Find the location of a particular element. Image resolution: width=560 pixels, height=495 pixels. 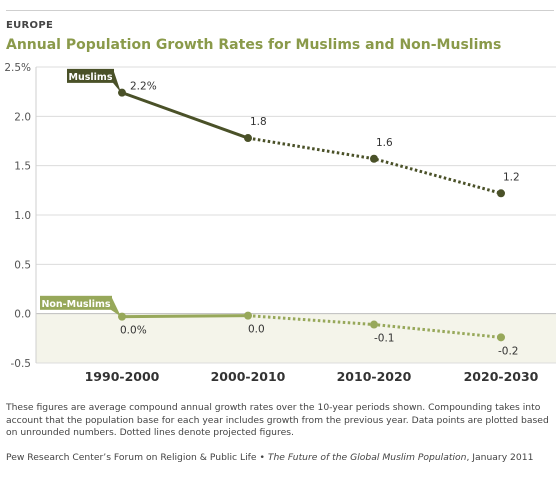

series-0-data-label-3: 1.2 is located at coordinates (511, 177).